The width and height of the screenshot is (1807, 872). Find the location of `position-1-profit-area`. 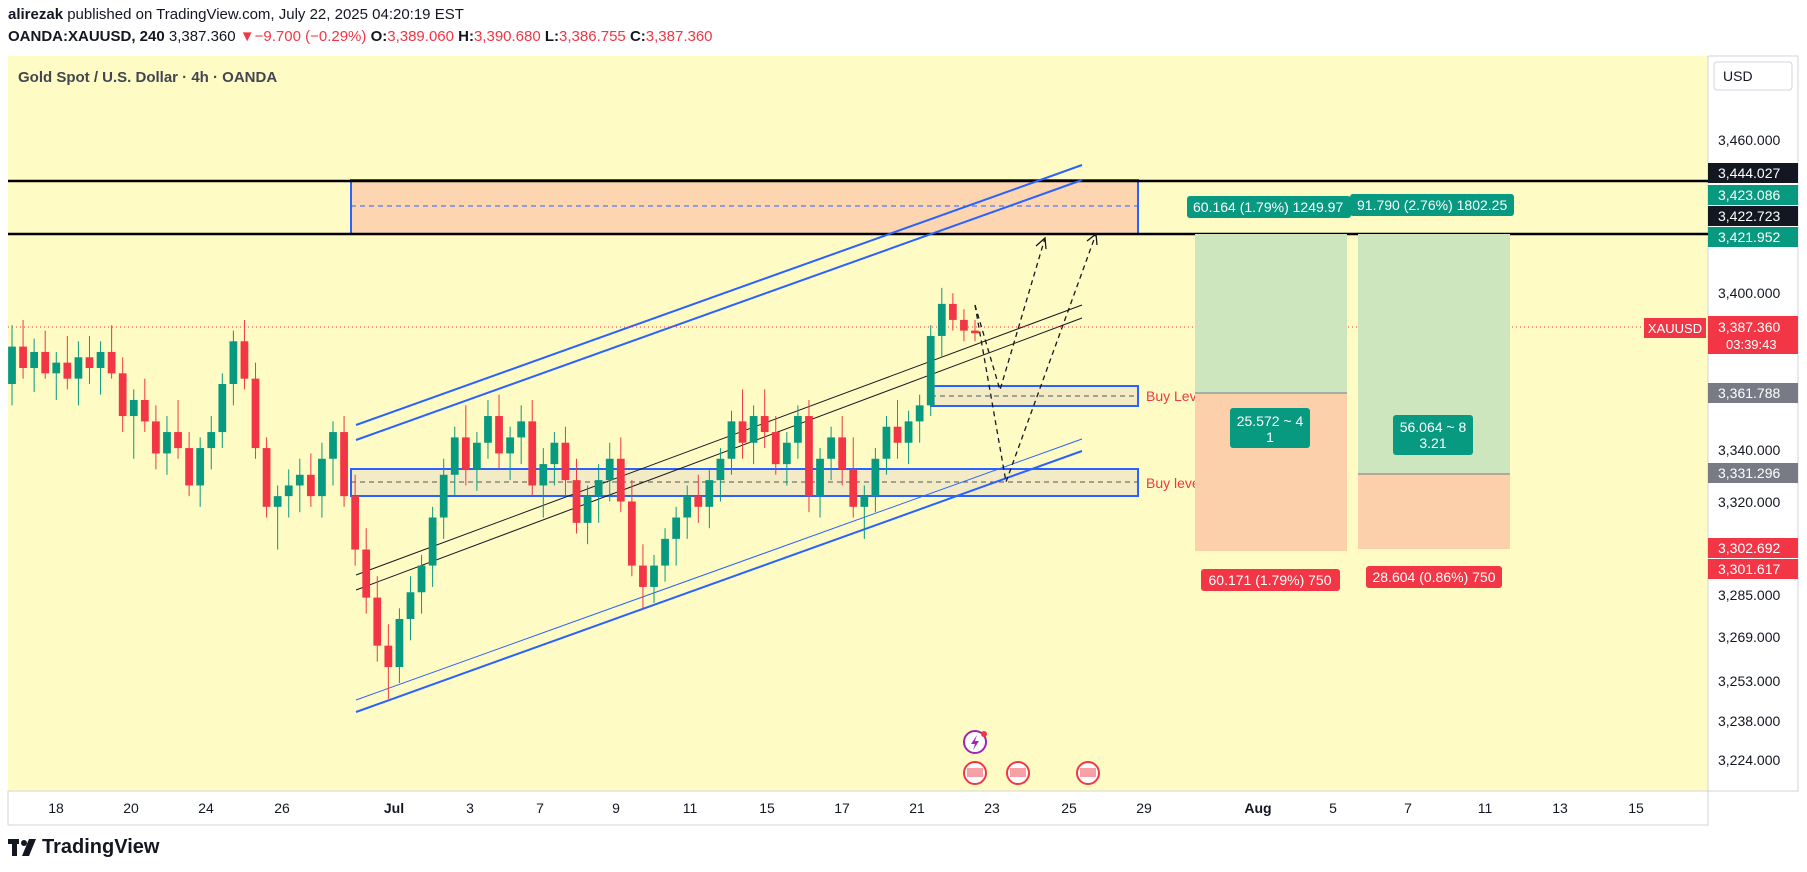

position-1-profit-area is located at coordinates (1271, 313).